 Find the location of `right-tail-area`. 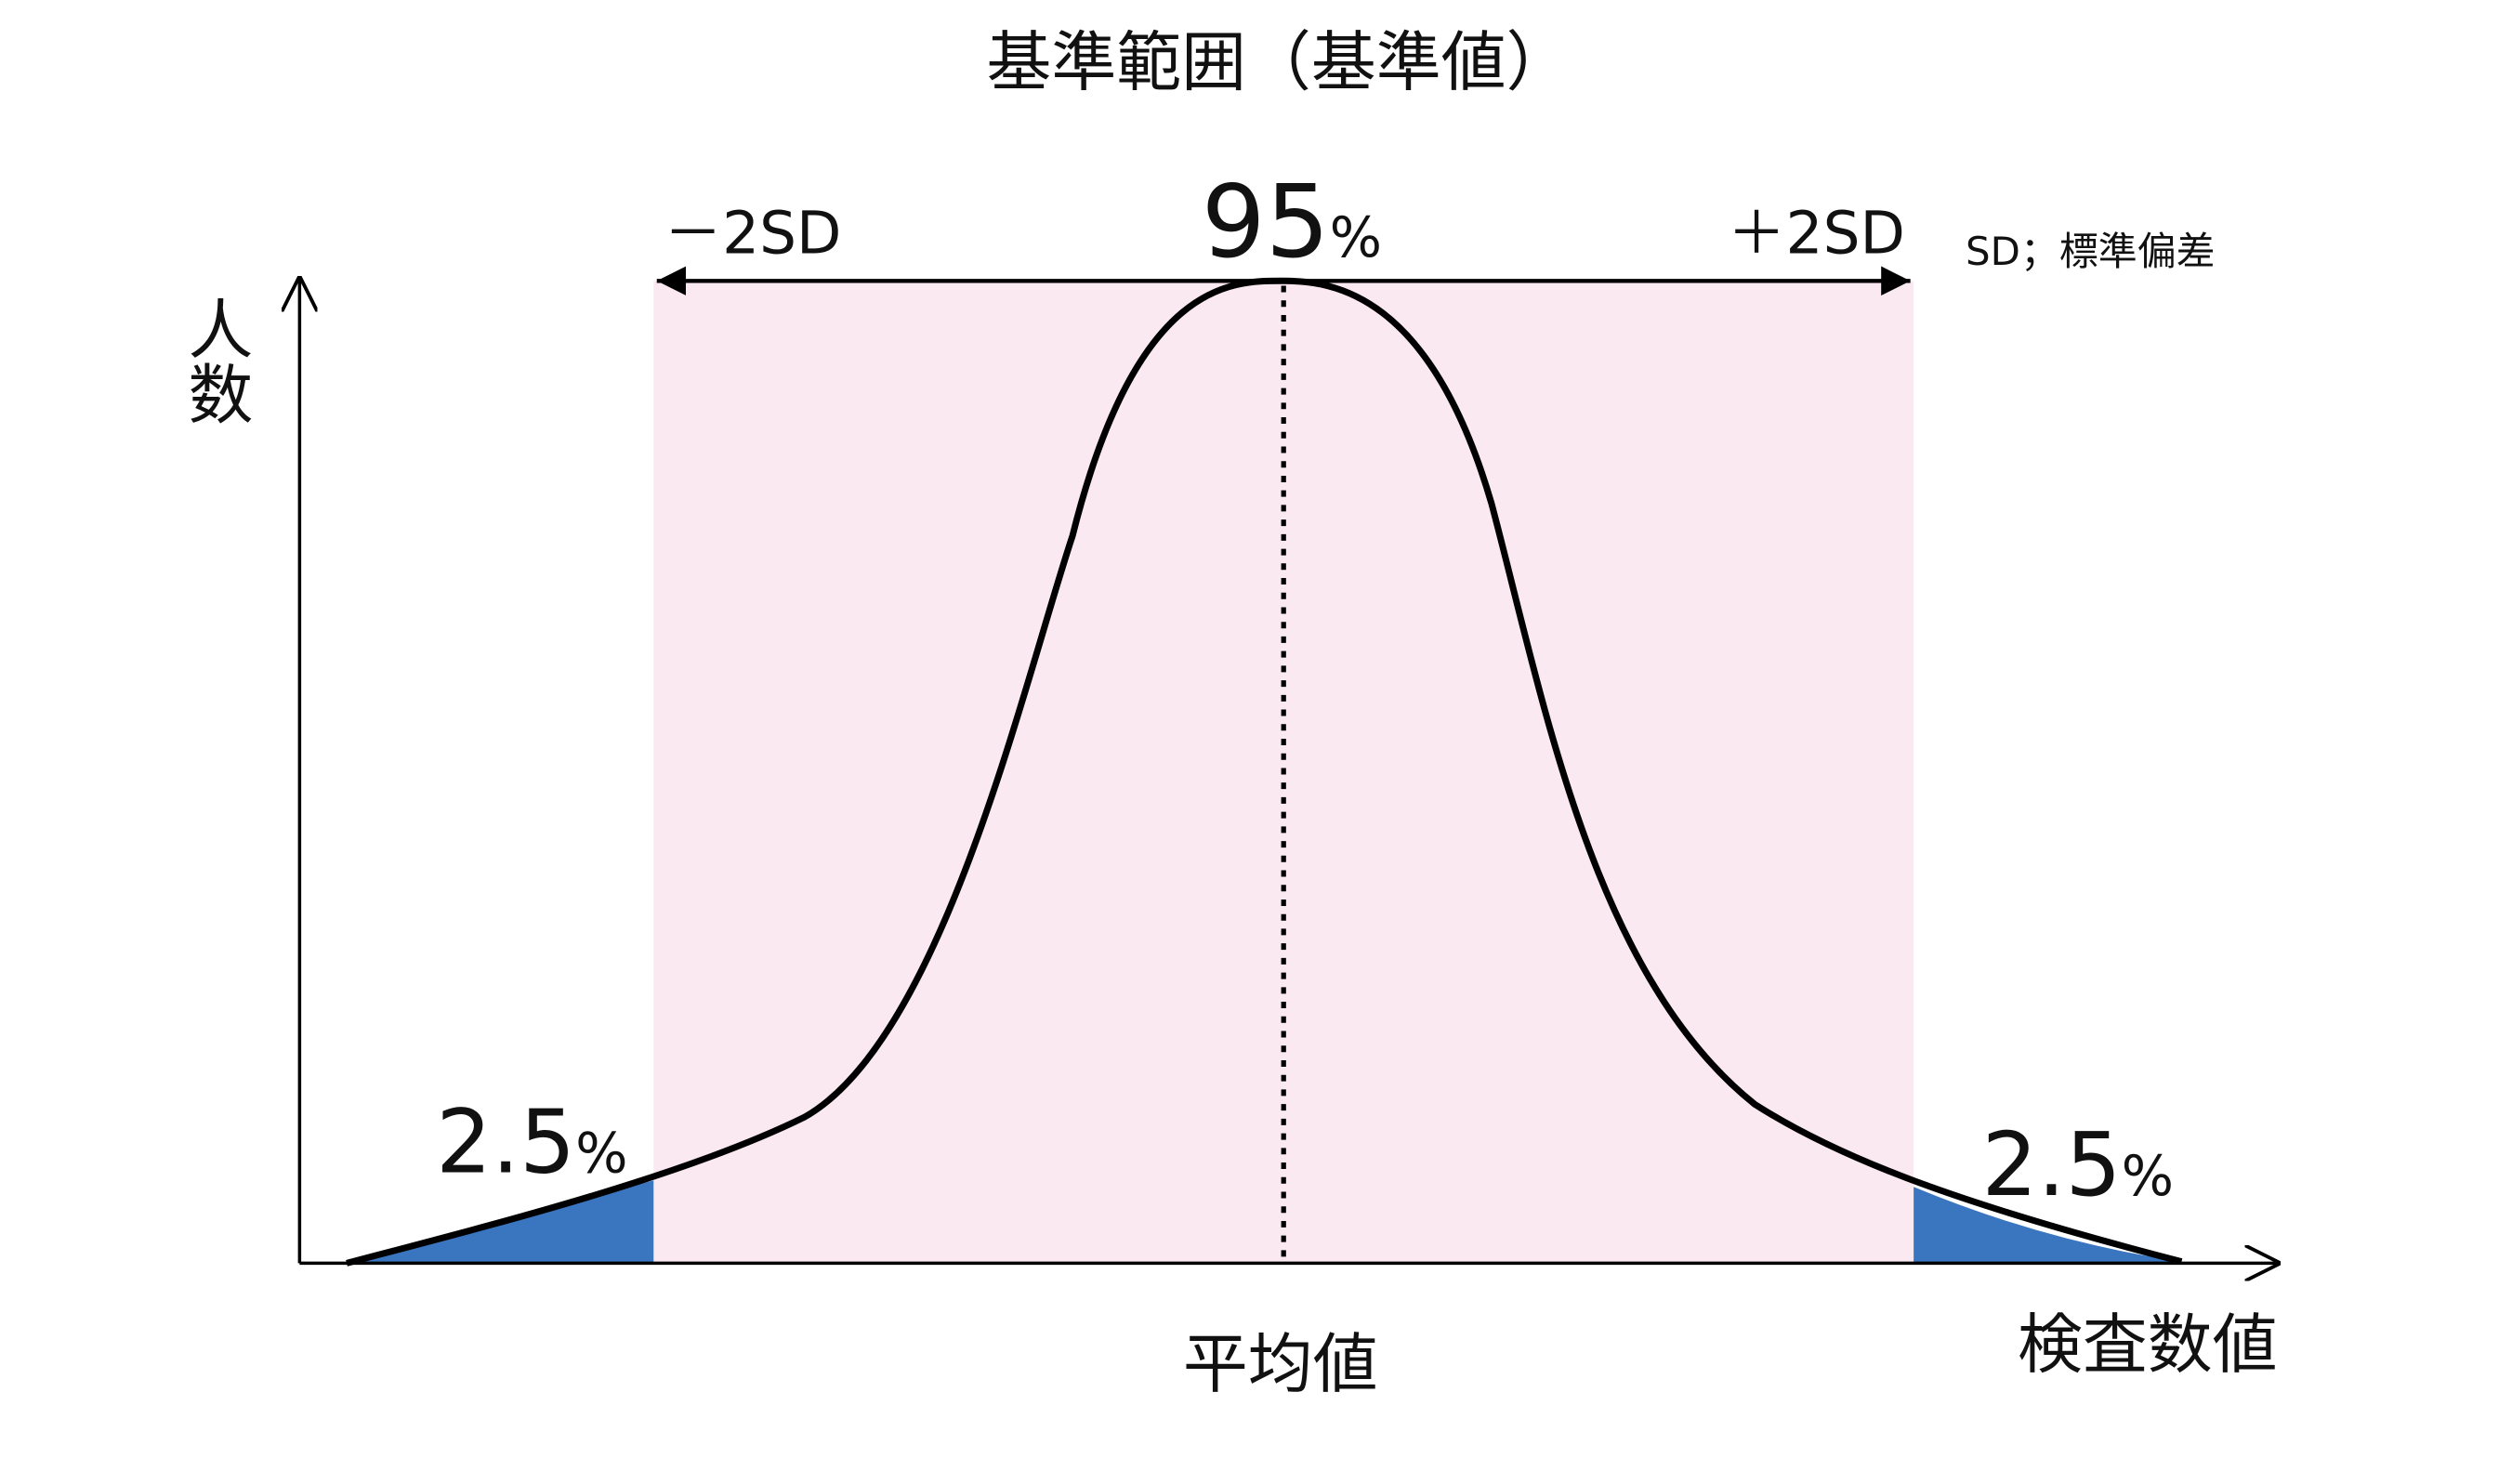

right-tail-area is located at coordinates (2048, 1225).